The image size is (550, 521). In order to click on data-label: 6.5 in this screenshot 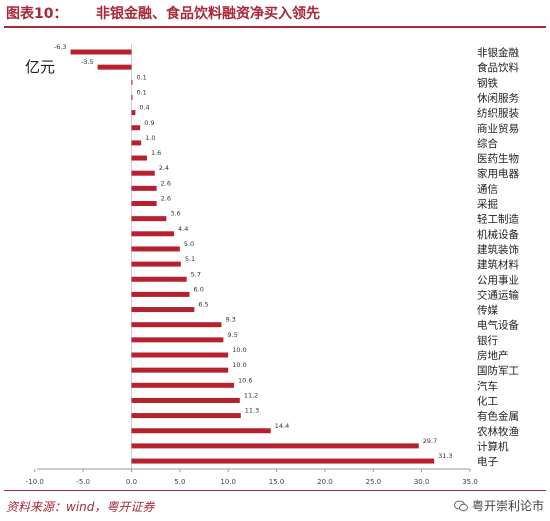, I will do `click(203, 305)`.